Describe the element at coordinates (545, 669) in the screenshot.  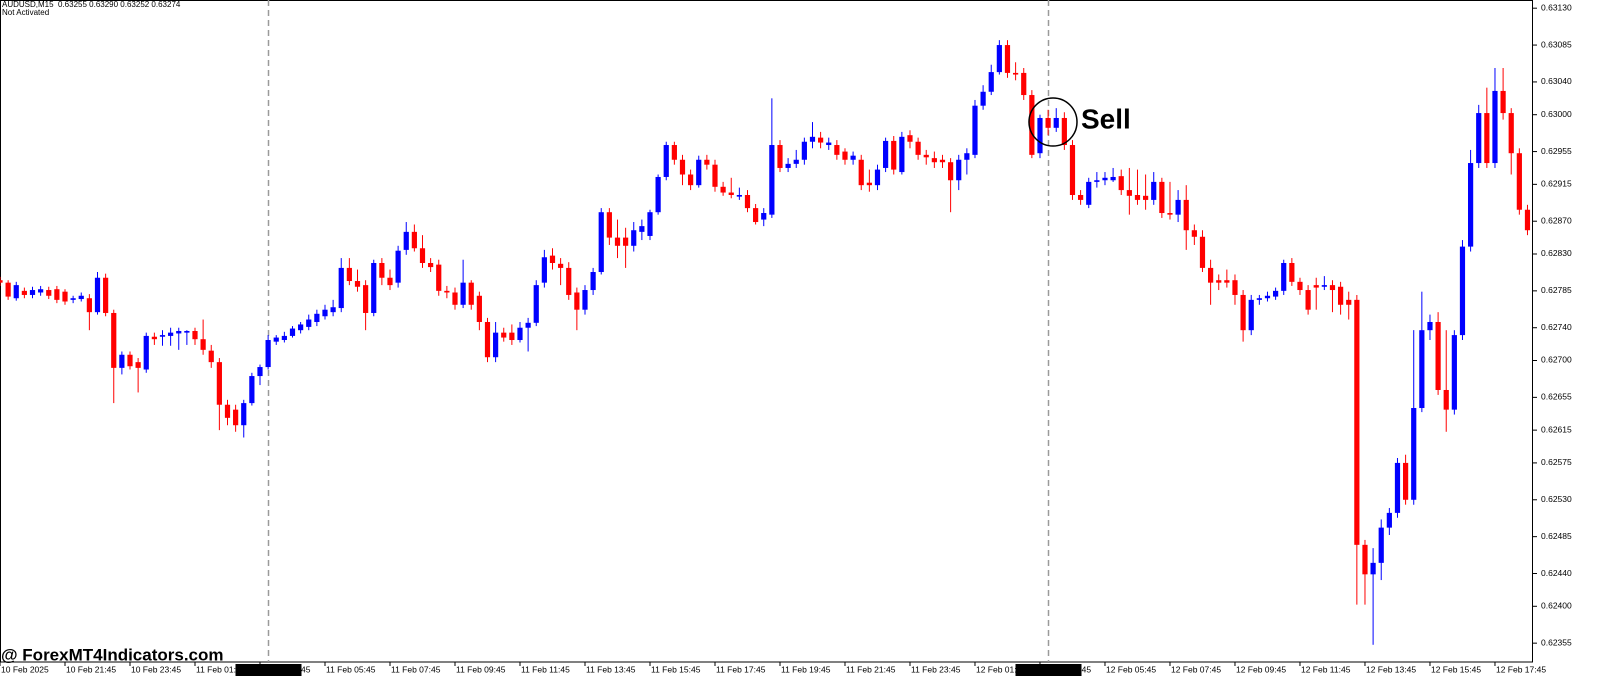
I see `x-tick-label: 11 Feb 11:45` at that location.